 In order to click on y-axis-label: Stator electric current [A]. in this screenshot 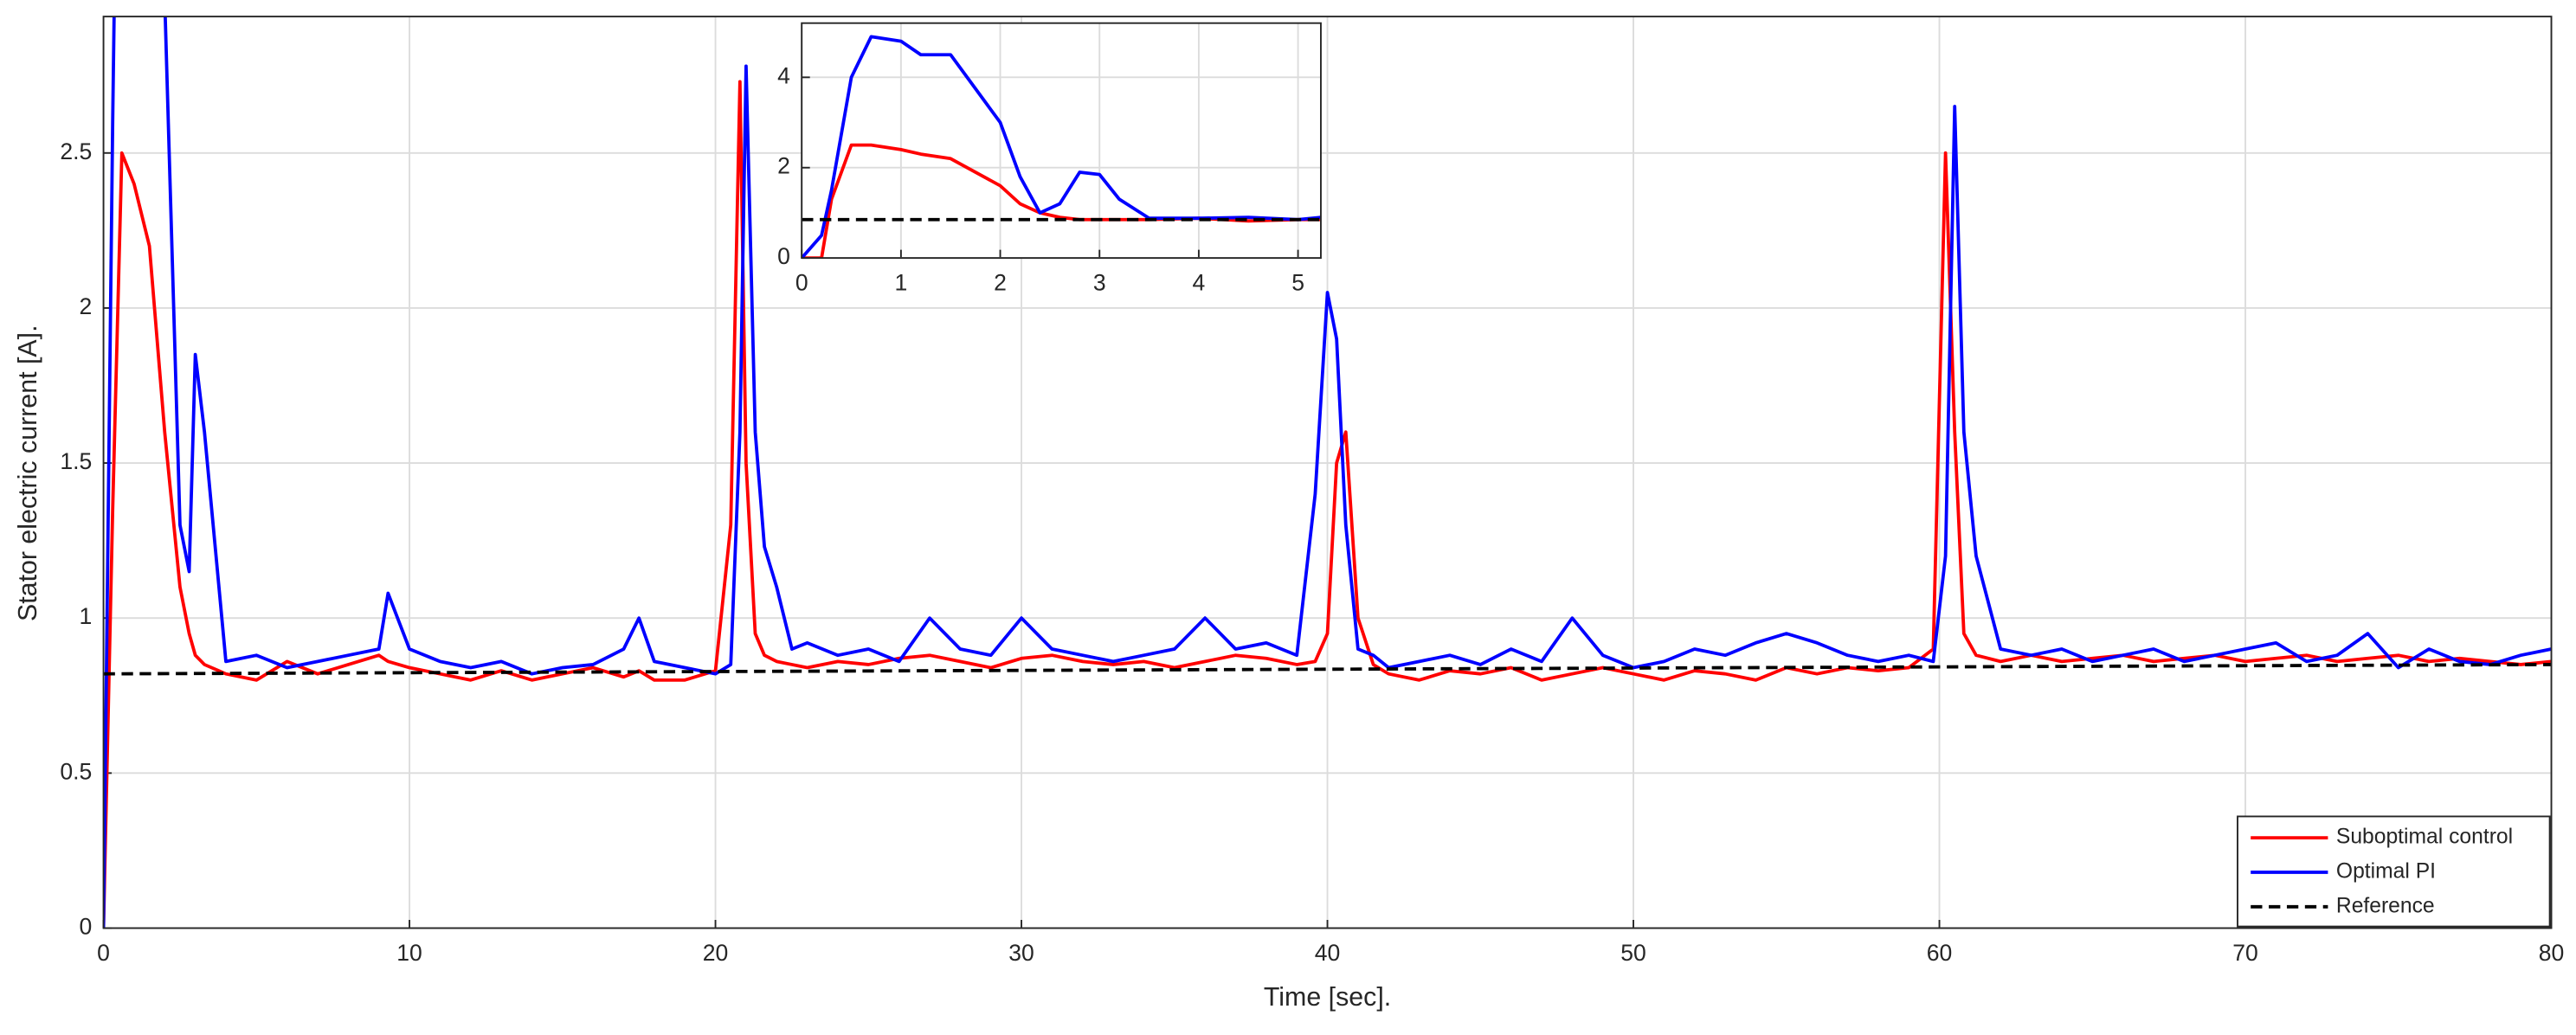, I will do `click(28, 473)`.